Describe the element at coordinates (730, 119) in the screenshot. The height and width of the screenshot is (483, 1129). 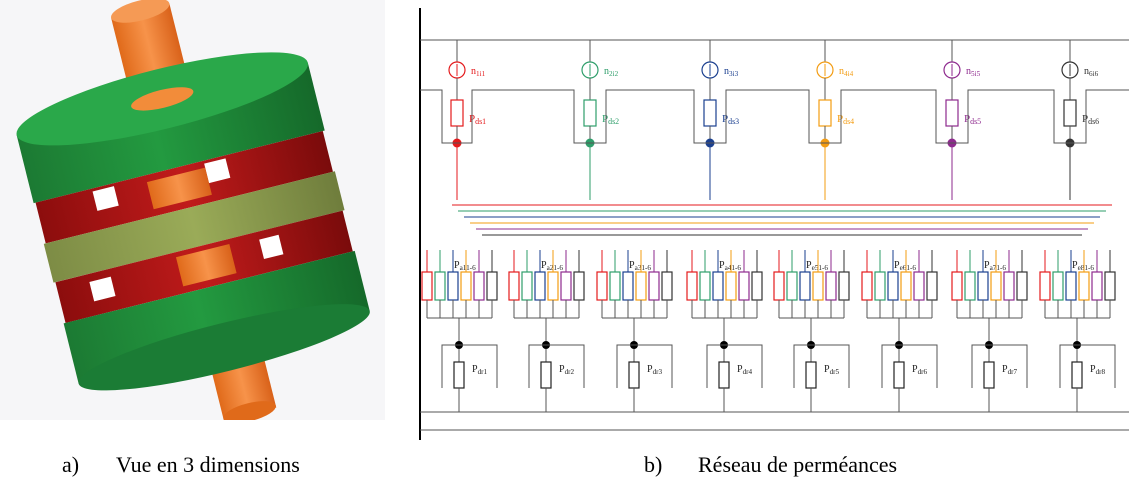
I see `top-permeance-label: Pds3` at that location.